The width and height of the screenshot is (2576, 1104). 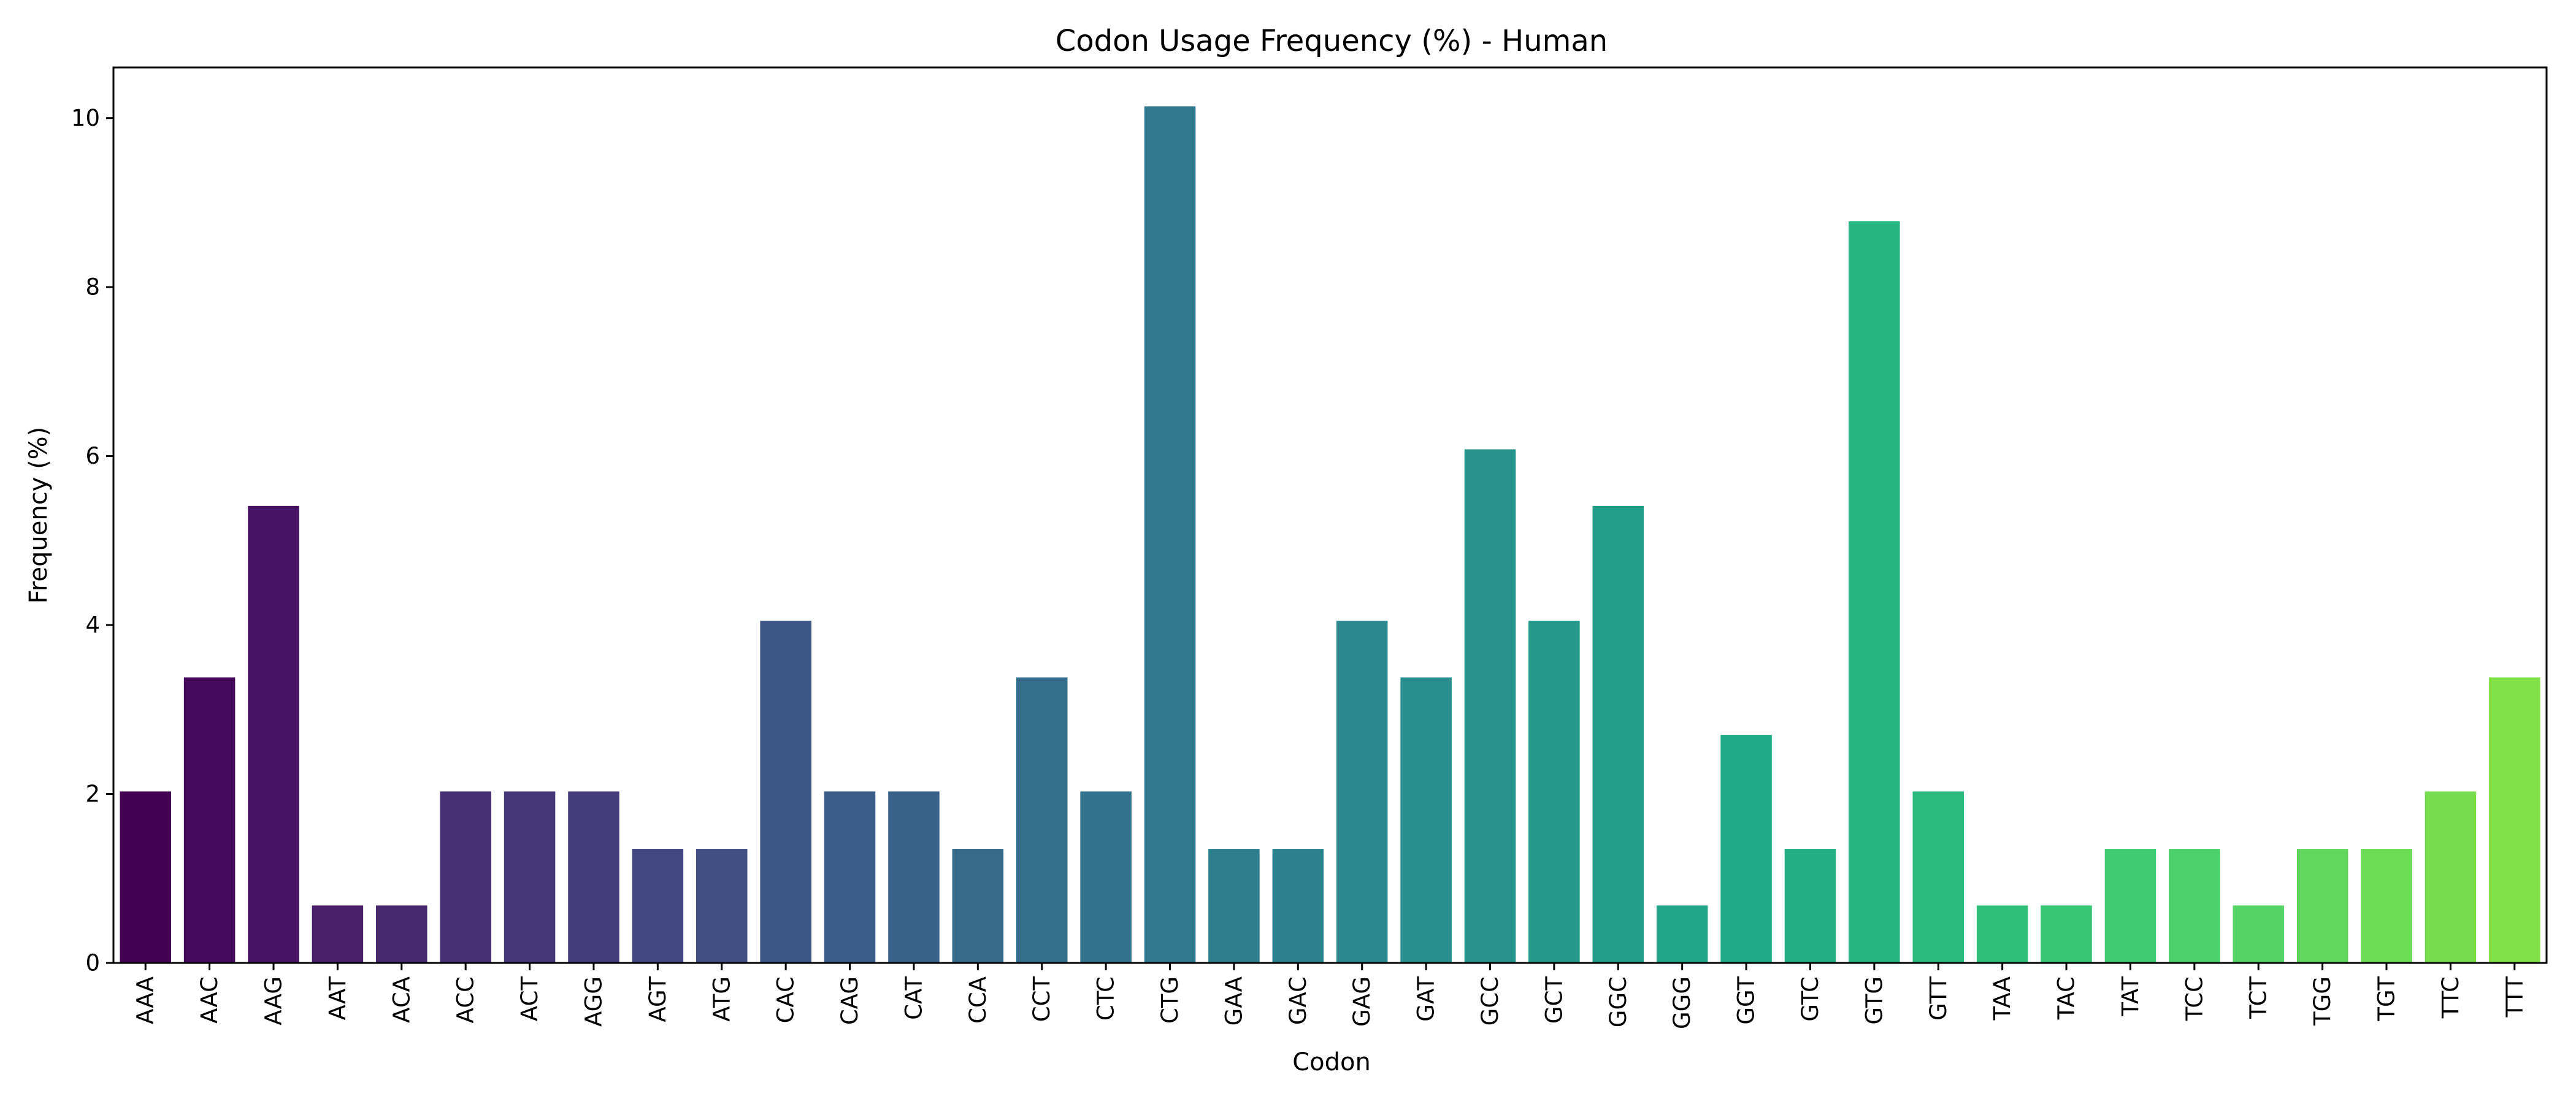 What do you see at coordinates (913, 998) in the screenshot?
I see `x-tick-label: CAT` at bounding box center [913, 998].